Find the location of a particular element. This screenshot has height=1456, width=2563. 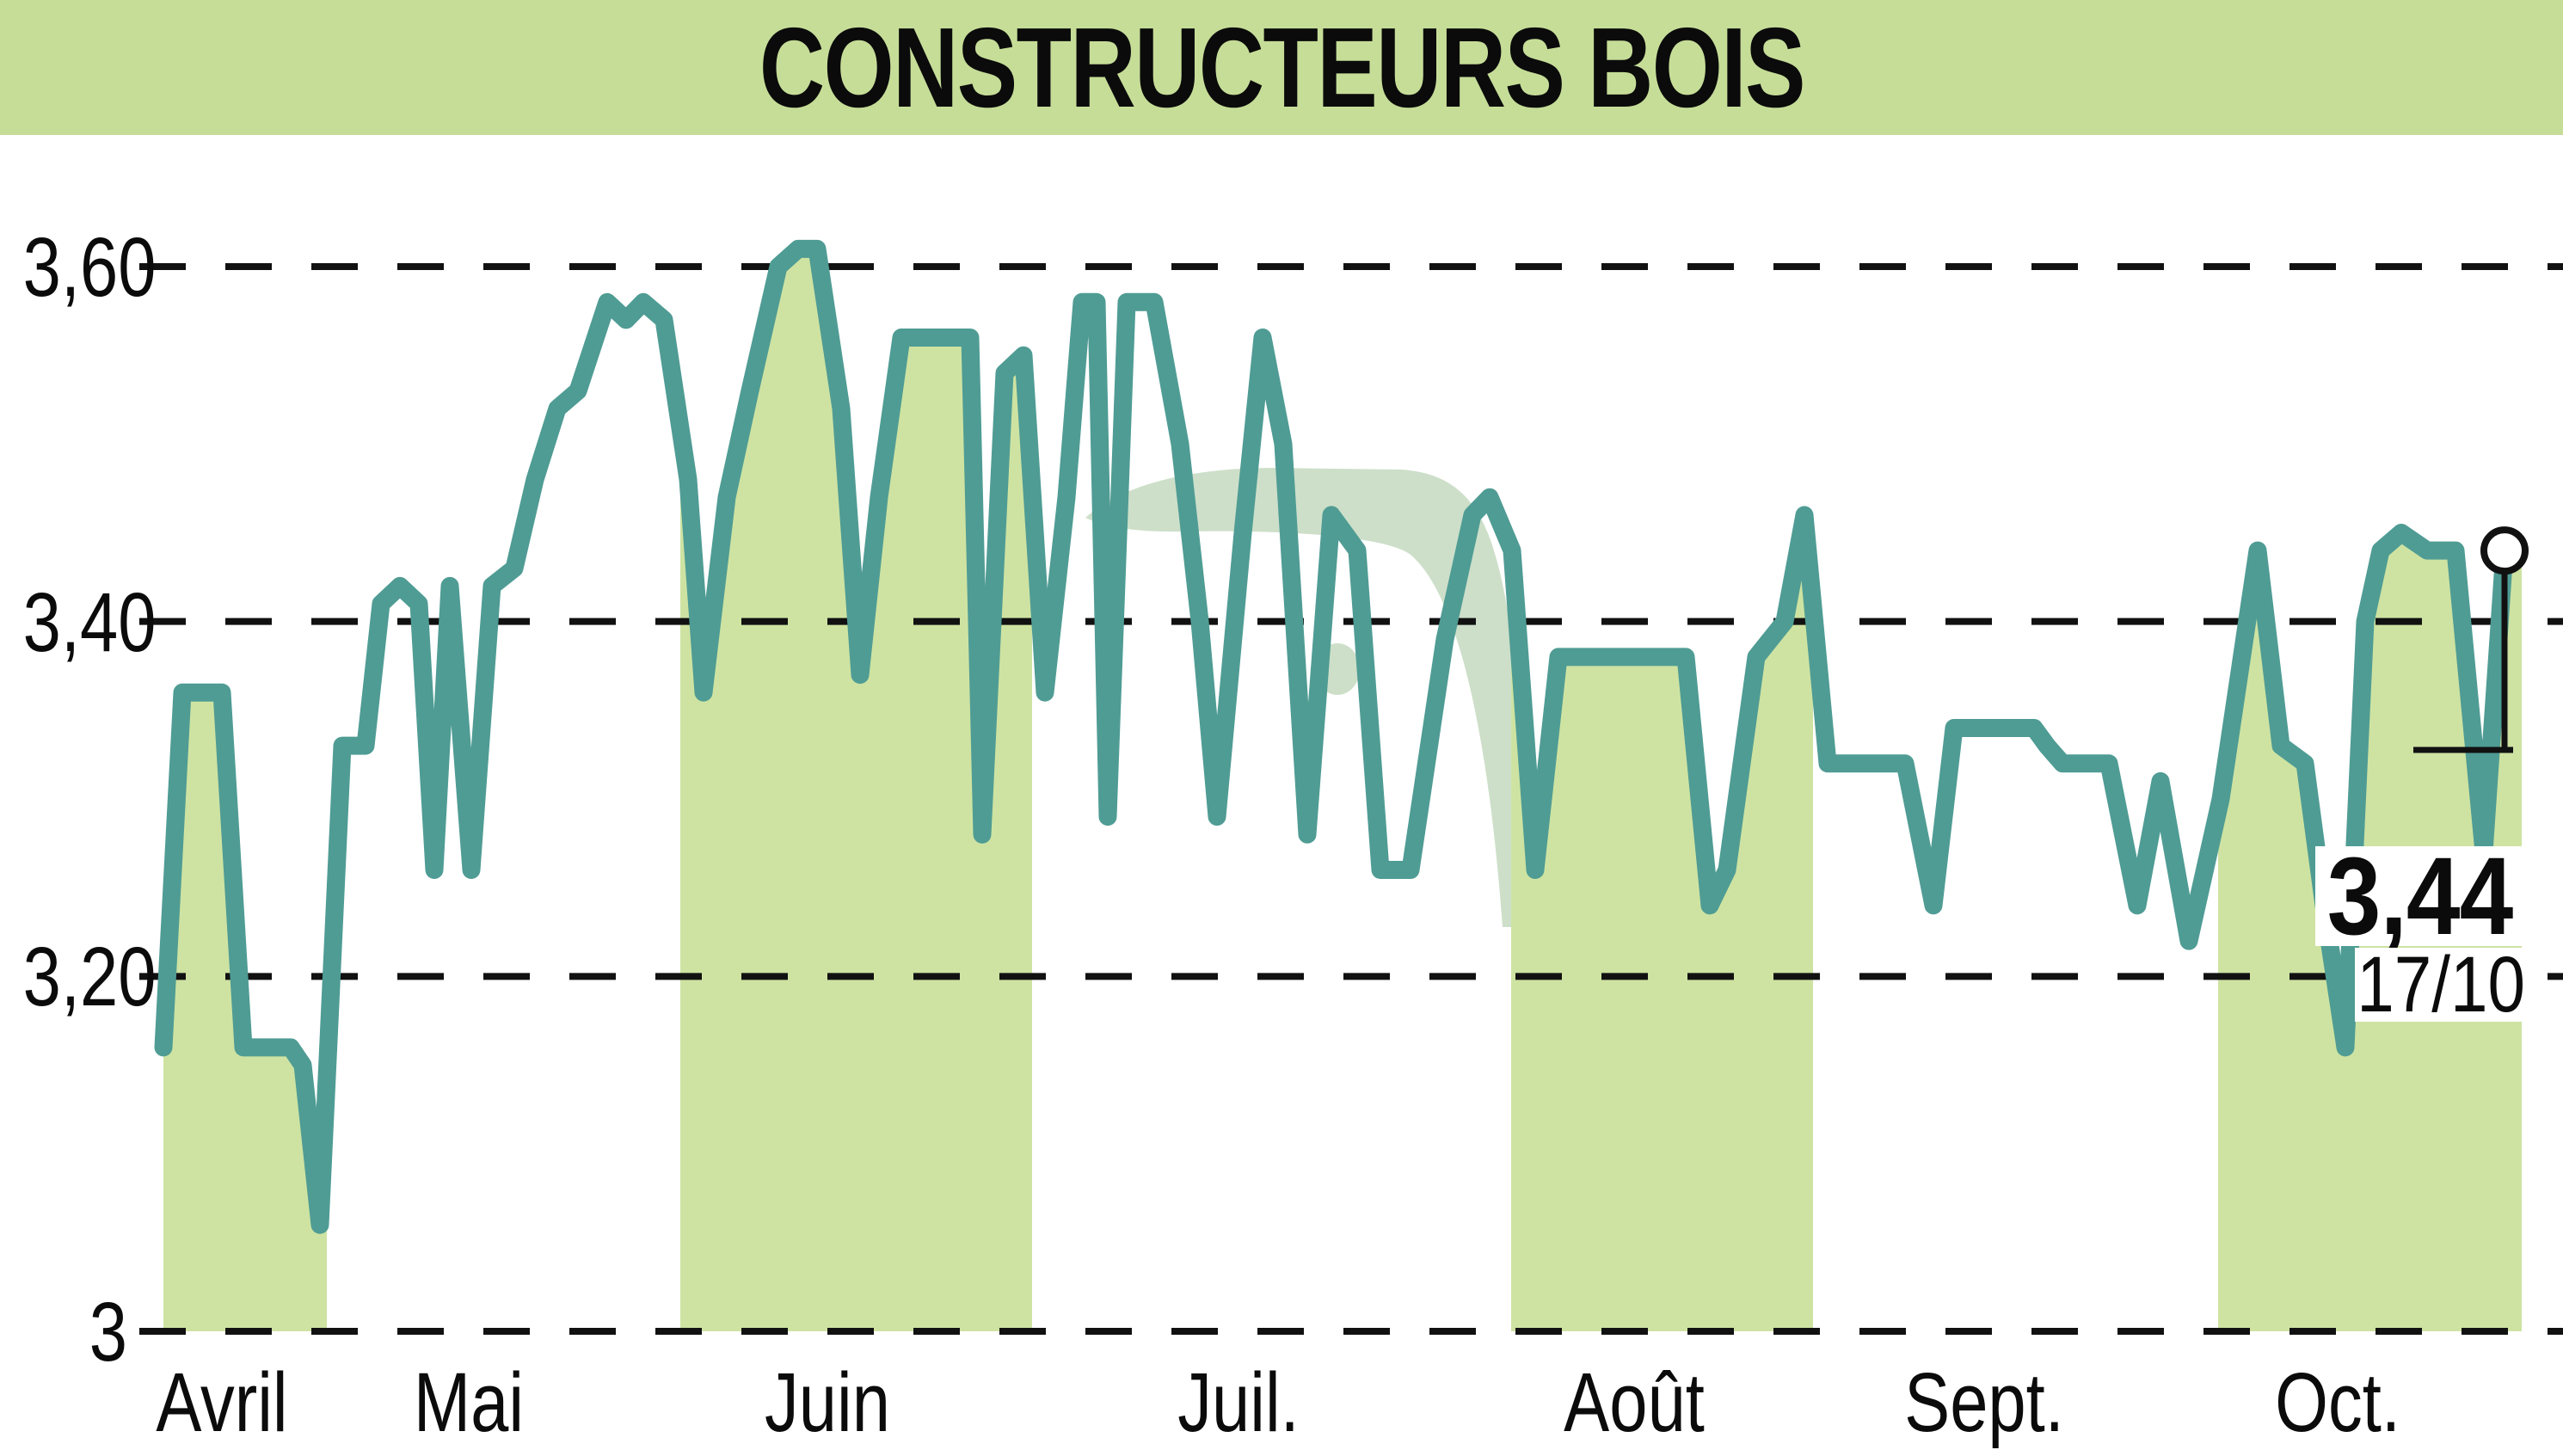

month-label-Mai: Mai is located at coordinates (469, 1402).